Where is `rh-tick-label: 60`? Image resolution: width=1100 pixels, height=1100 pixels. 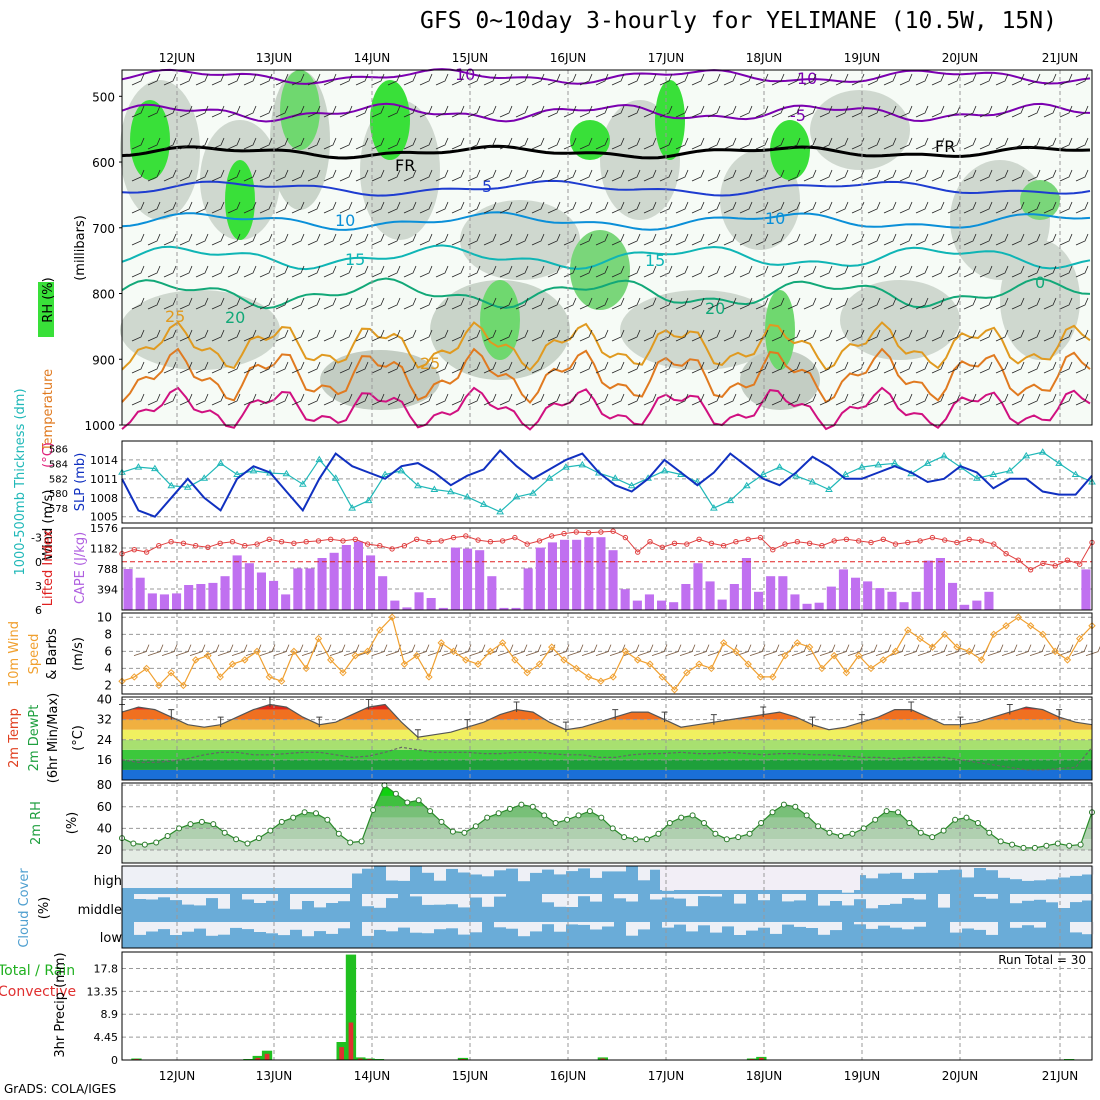
rh-tick-label: 60 is located at coordinates (104, 807).